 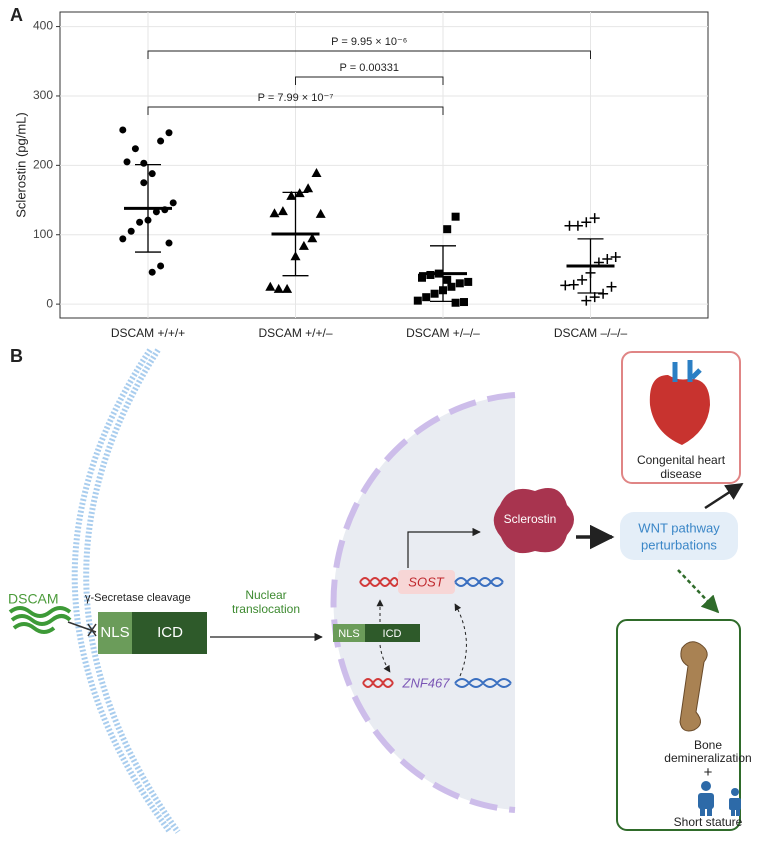 What do you see at coordinates (138, 598) in the screenshot?
I see `cleavage-label: γ-Secretase cleavage` at bounding box center [138, 598].